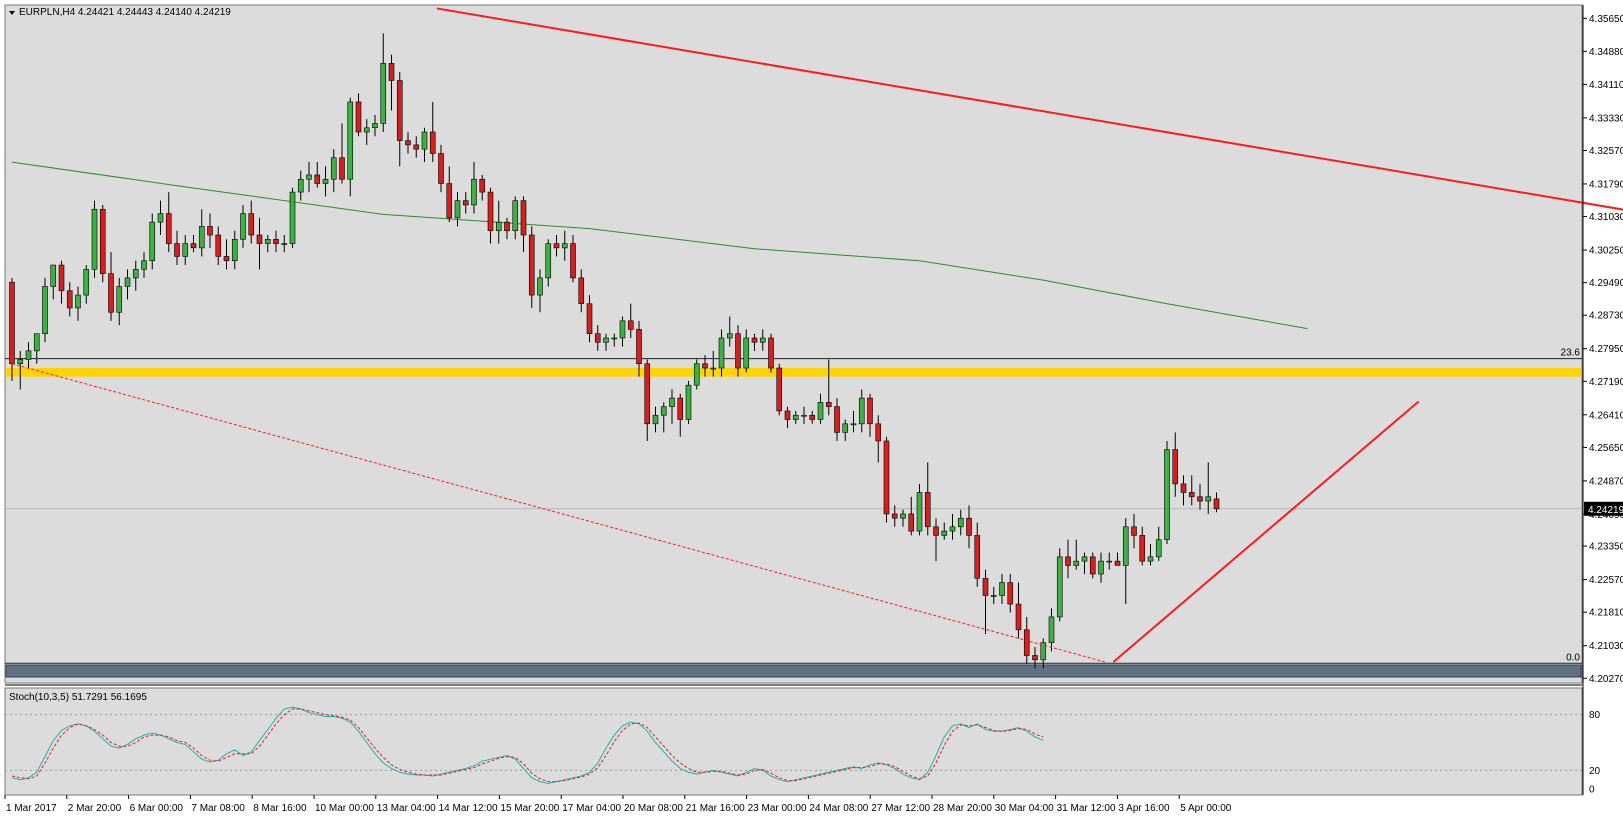 The width and height of the screenshot is (1623, 822). What do you see at coordinates (157, 808) in the screenshot?
I see `x-tick-label: 6 Mar 00:00` at bounding box center [157, 808].